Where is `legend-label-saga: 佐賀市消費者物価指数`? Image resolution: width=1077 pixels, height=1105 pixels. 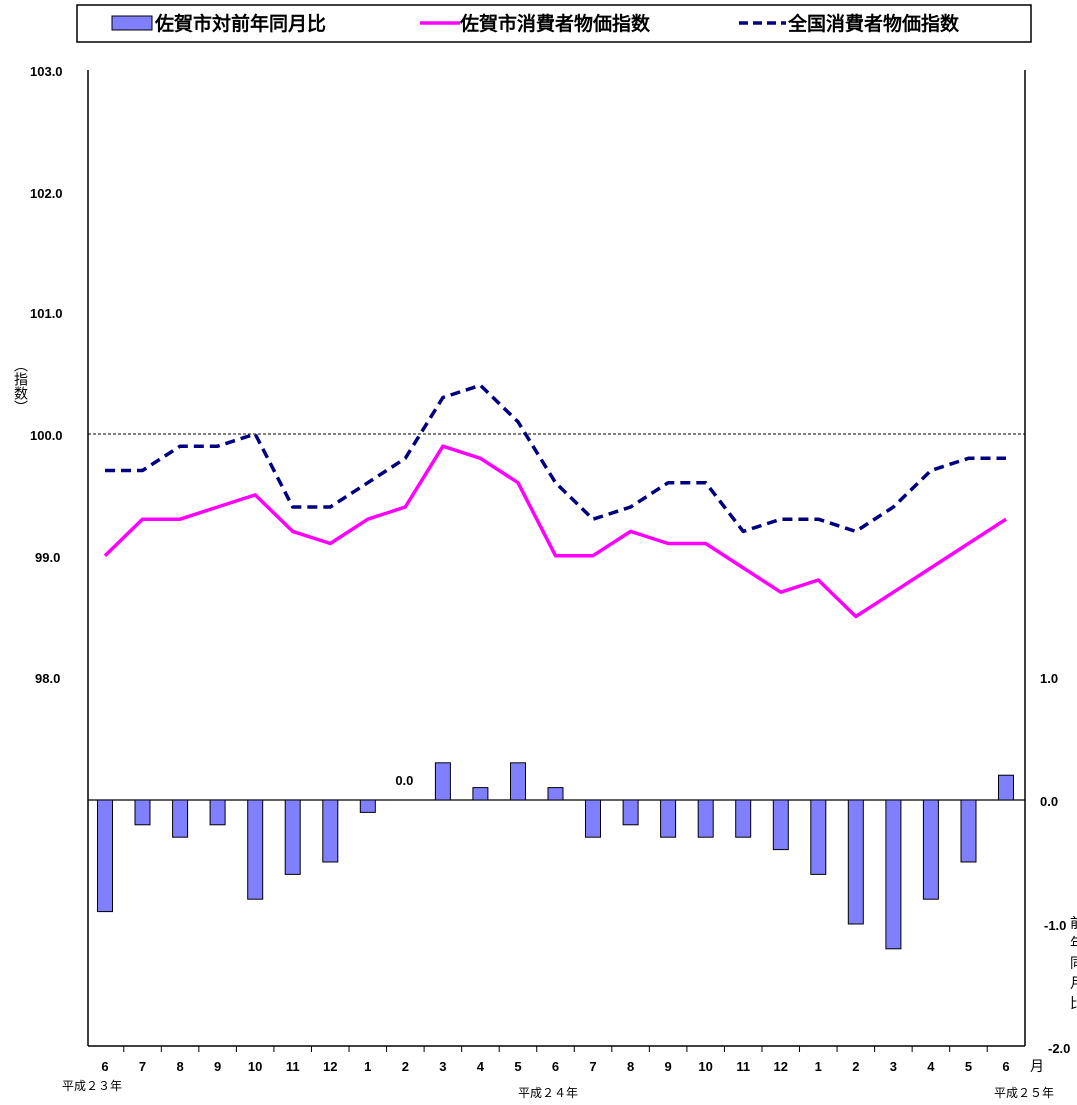
legend-label-saga: 佐賀市消費者物価指数 is located at coordinates (555, 23).